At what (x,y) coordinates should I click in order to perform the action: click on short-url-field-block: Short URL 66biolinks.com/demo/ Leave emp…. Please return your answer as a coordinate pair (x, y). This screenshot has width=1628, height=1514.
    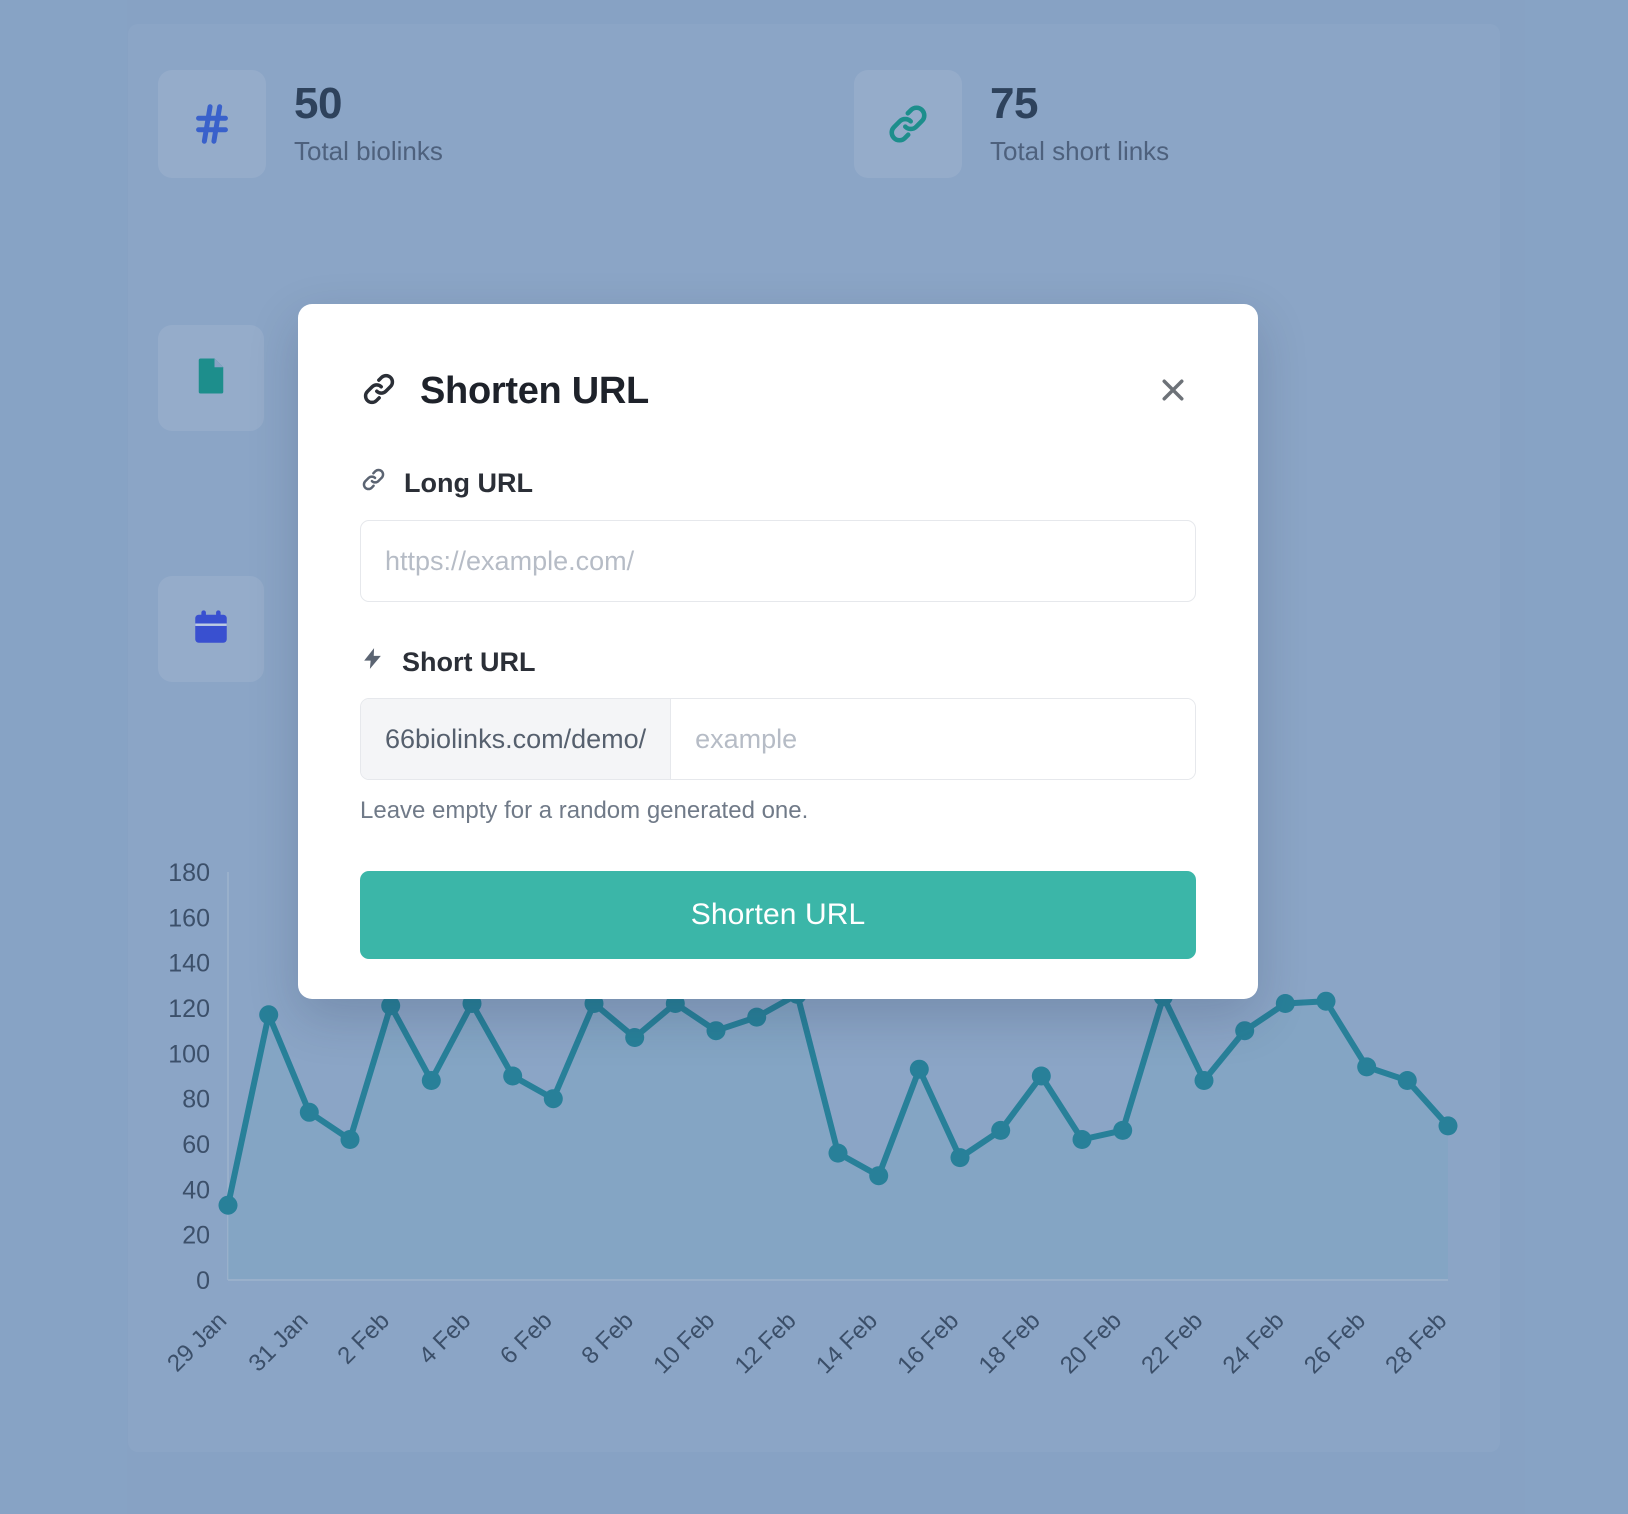
    Looking at the image, I should click on (778, 735).